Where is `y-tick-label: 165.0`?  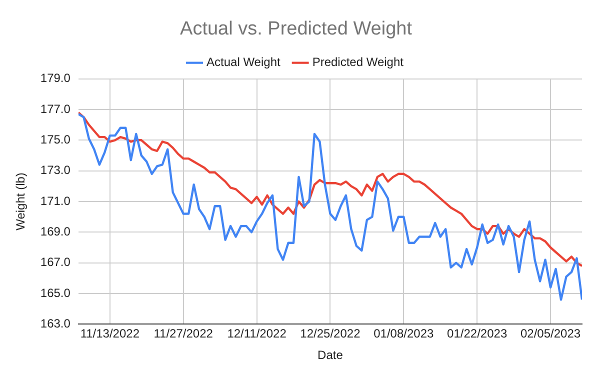 y-tick-label: 165.0 is located at coordinates (55, 293).